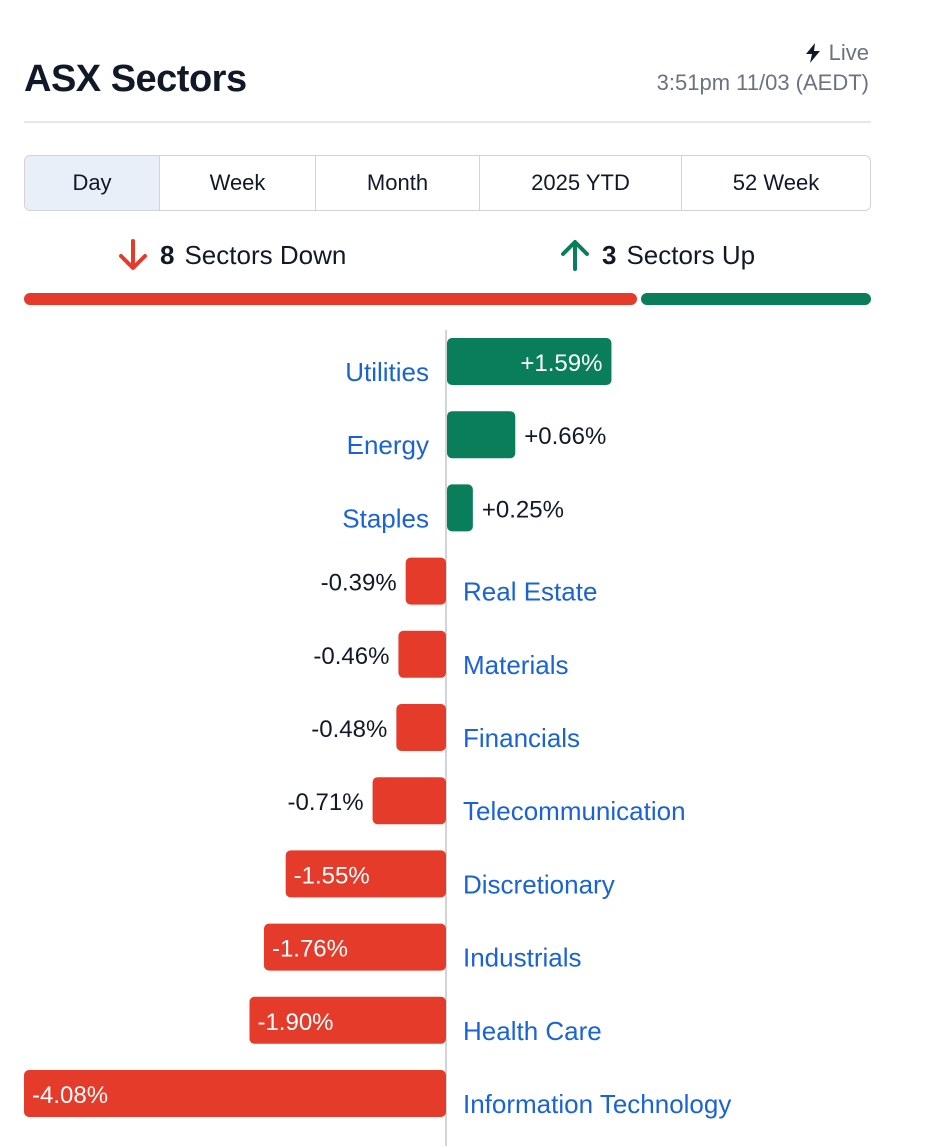 This screenshot has height=1146, width=946. What do you see at coordinates (581, 183) in the screenshot?
I see `tab-2025-ytd: 2025 YTD` at bounding box center [581, 183].